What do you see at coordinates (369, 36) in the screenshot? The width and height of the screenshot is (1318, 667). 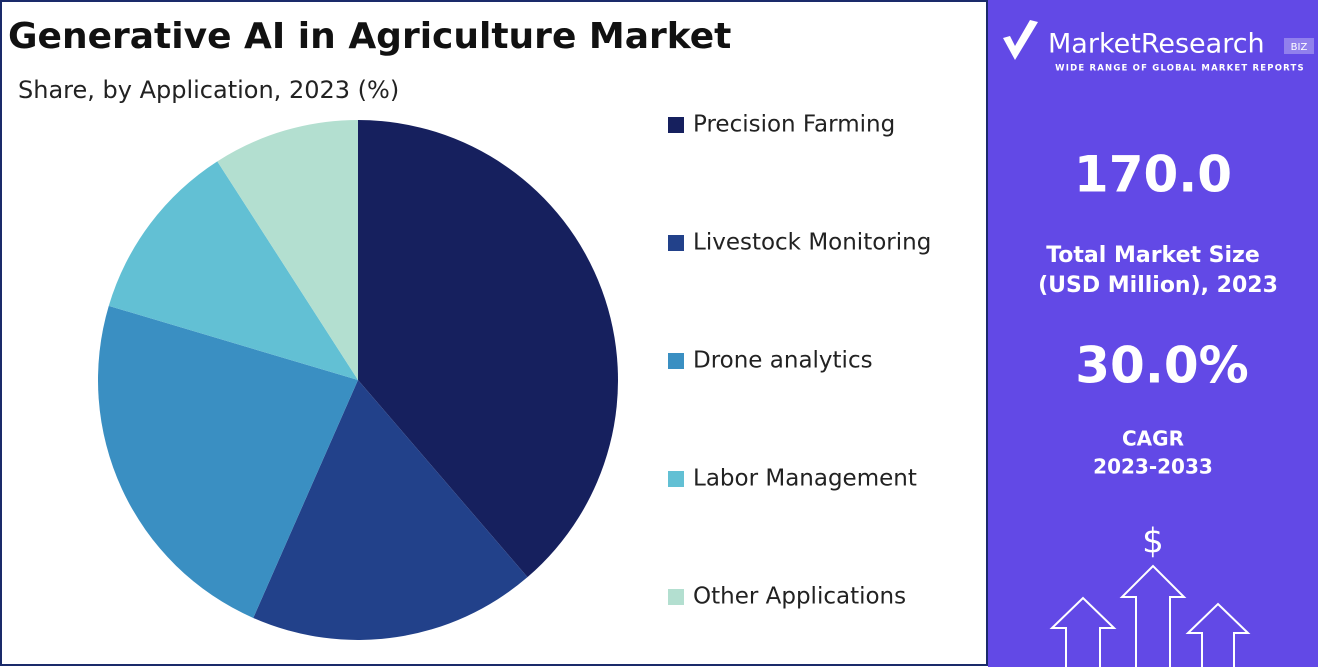 I see `chart-title: Generative AI in Agriculture Market` at bounding box center [369, 36].